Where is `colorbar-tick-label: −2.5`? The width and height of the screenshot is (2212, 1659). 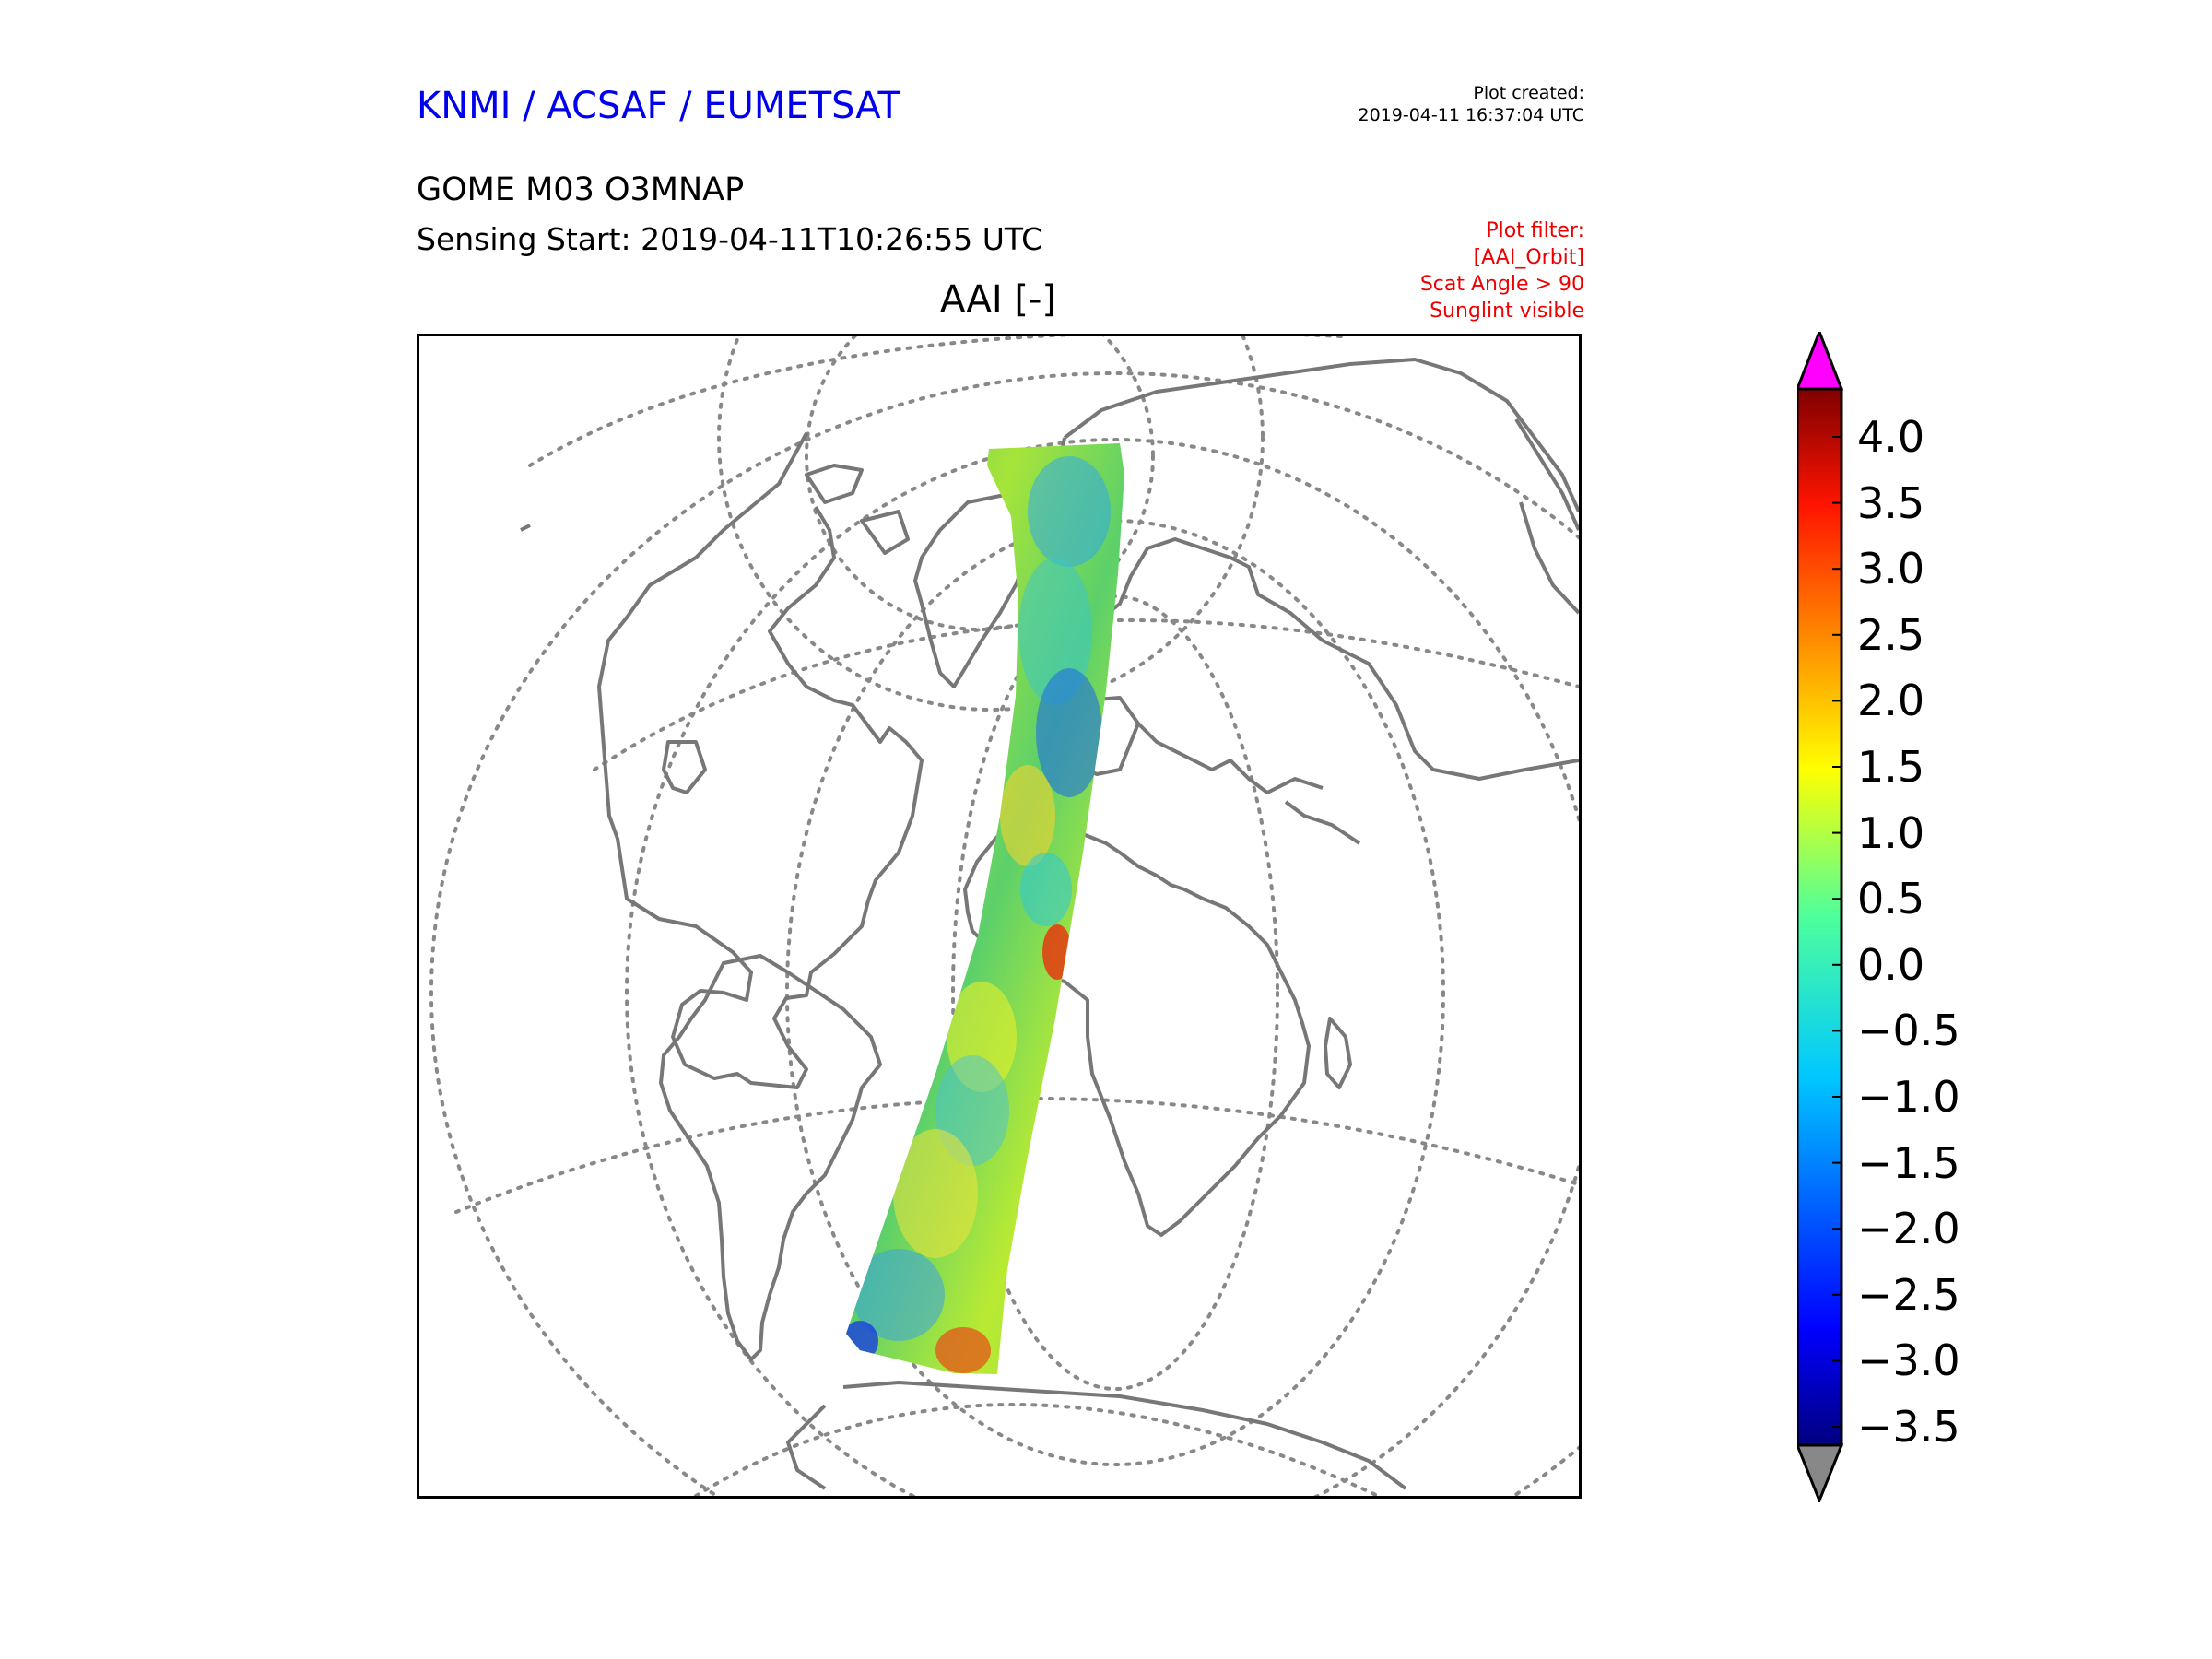 colorbar-tick-label: −2.5 is located at coordinates (1908, 1294).